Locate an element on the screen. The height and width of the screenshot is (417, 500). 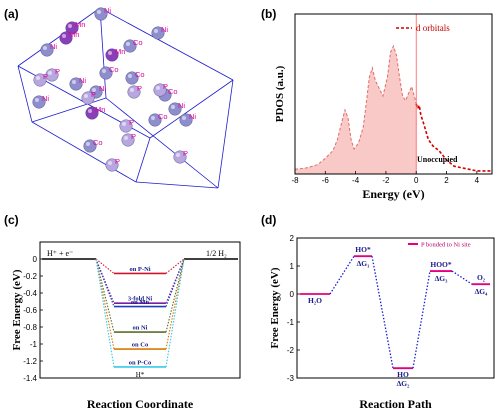
her-level-label: on Co is located at coordinates (140, 345).